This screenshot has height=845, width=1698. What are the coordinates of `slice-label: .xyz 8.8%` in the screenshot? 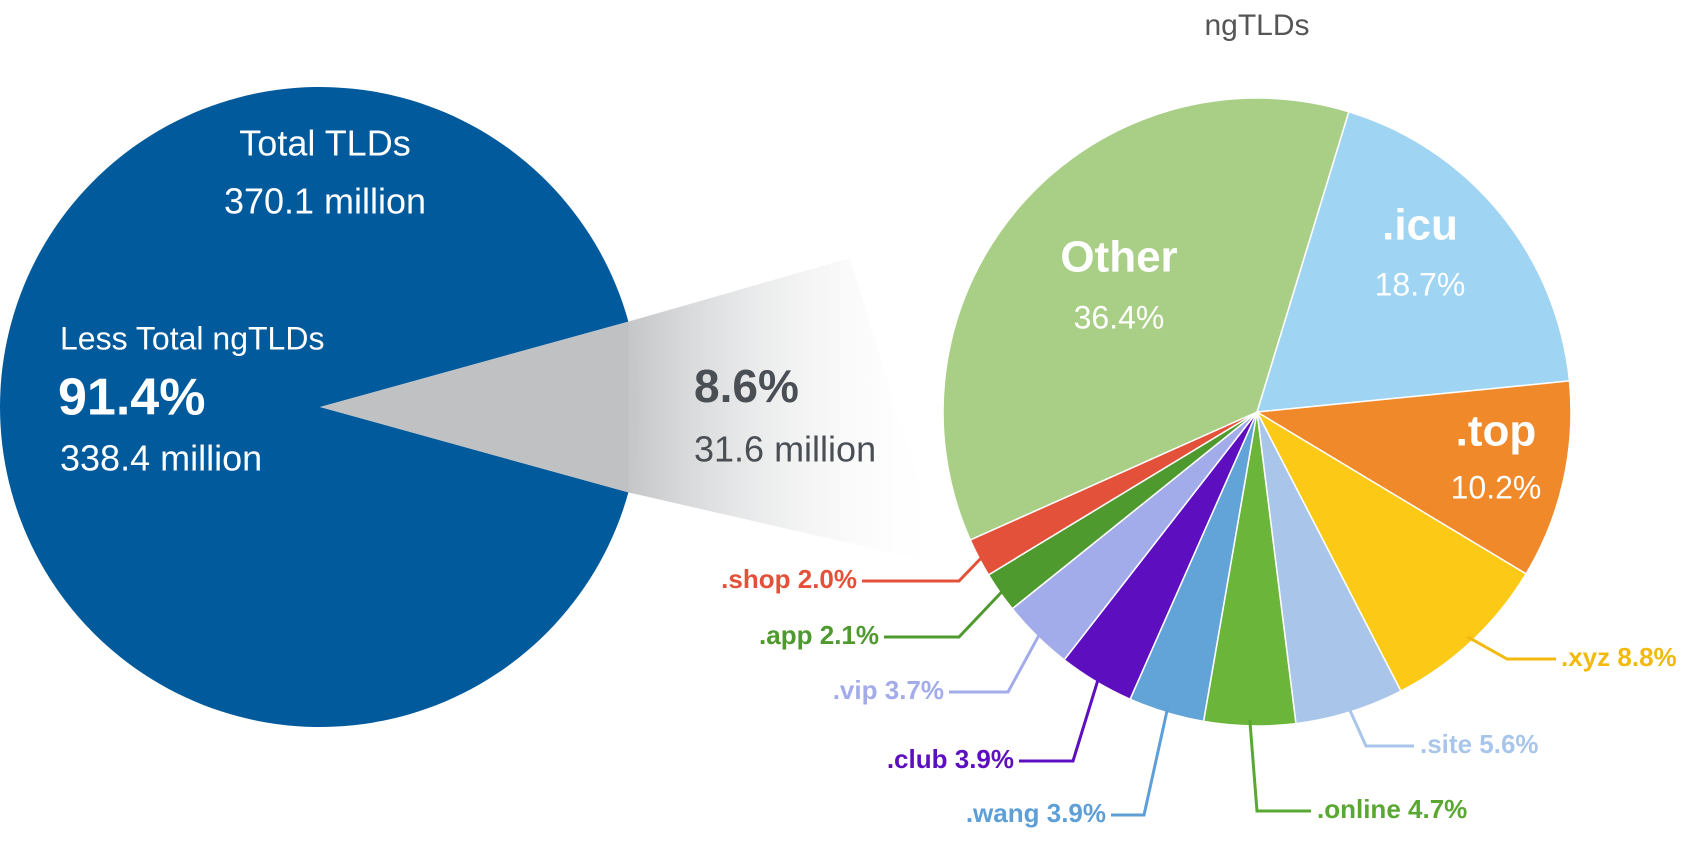 It's located at (1619, 657).